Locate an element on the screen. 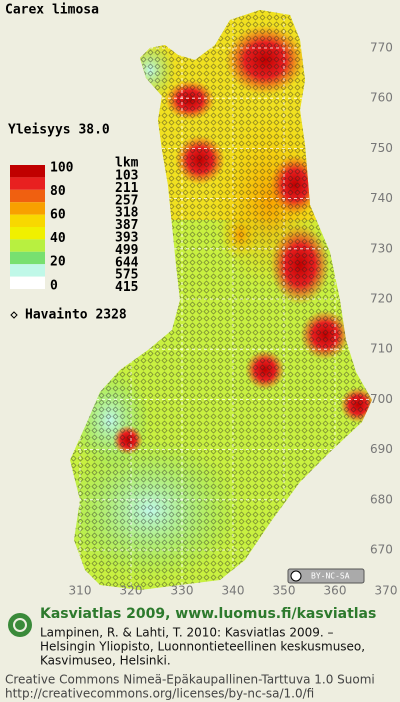 The width and height of the screenshot is (400, 702). scale-label: 80 is located at coordinates (58, 191).